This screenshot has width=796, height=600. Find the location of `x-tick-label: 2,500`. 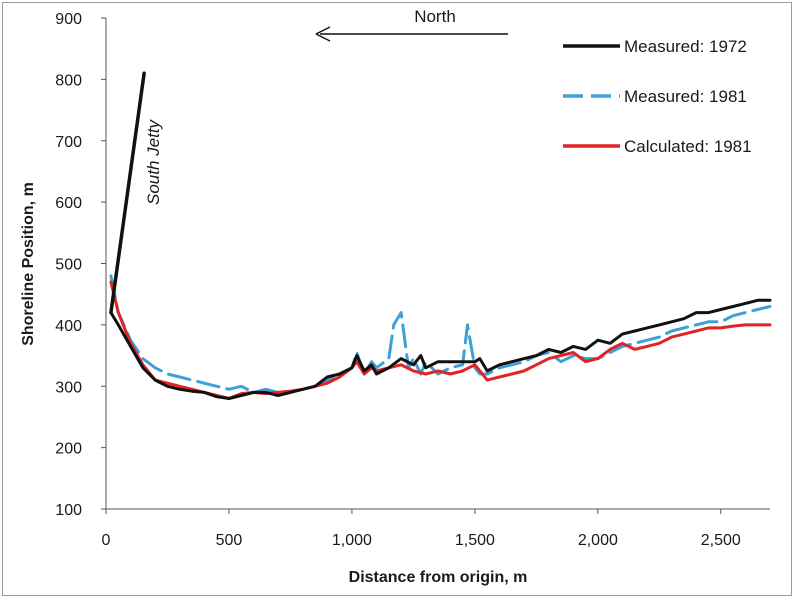

x-tick-label: 2,500 is located at coordinates (721, 540).